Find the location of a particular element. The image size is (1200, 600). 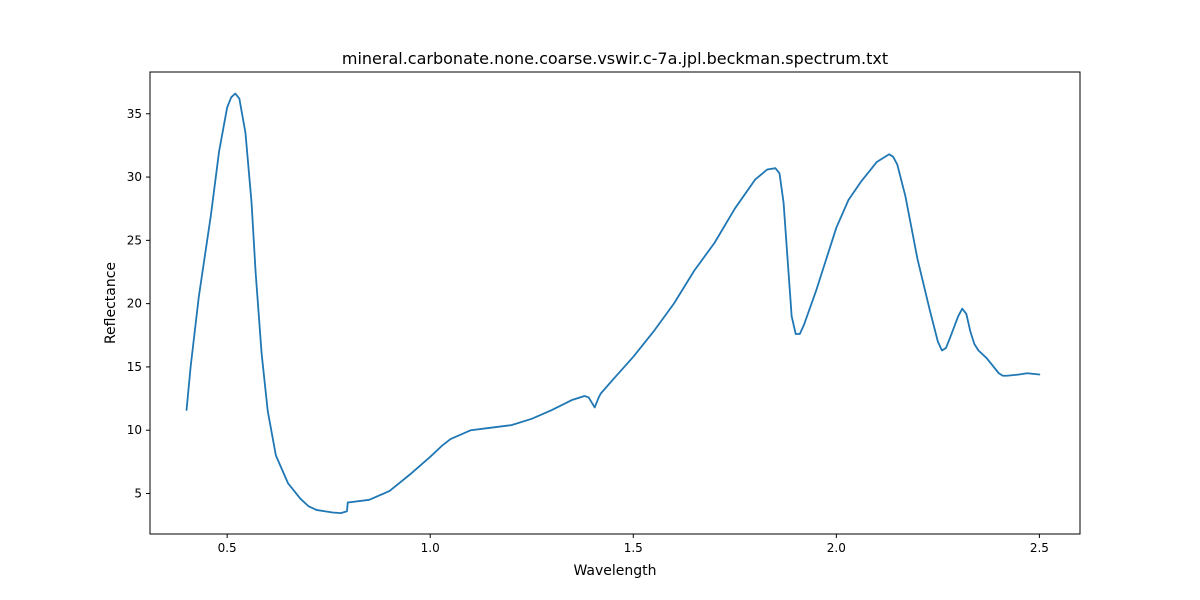

y-axis-ticks: 5 10 15 20 25 30 35 is located at coordinates (138, 303).